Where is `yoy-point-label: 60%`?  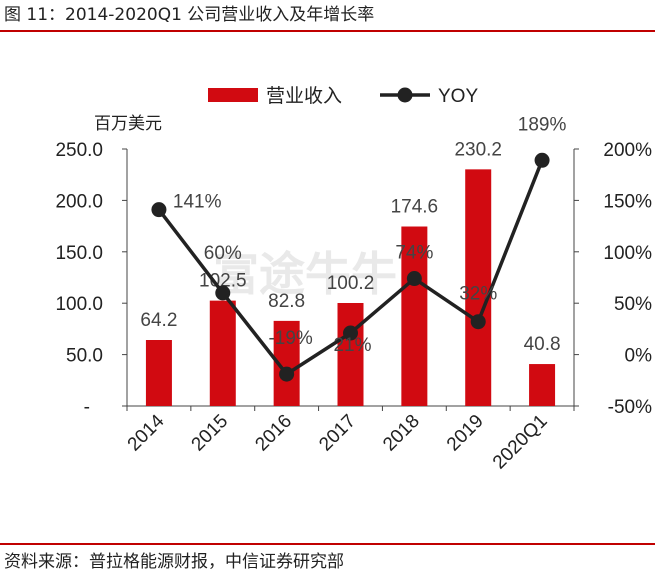
yoy-point-label: 60% is located at coordinates (223, 253).